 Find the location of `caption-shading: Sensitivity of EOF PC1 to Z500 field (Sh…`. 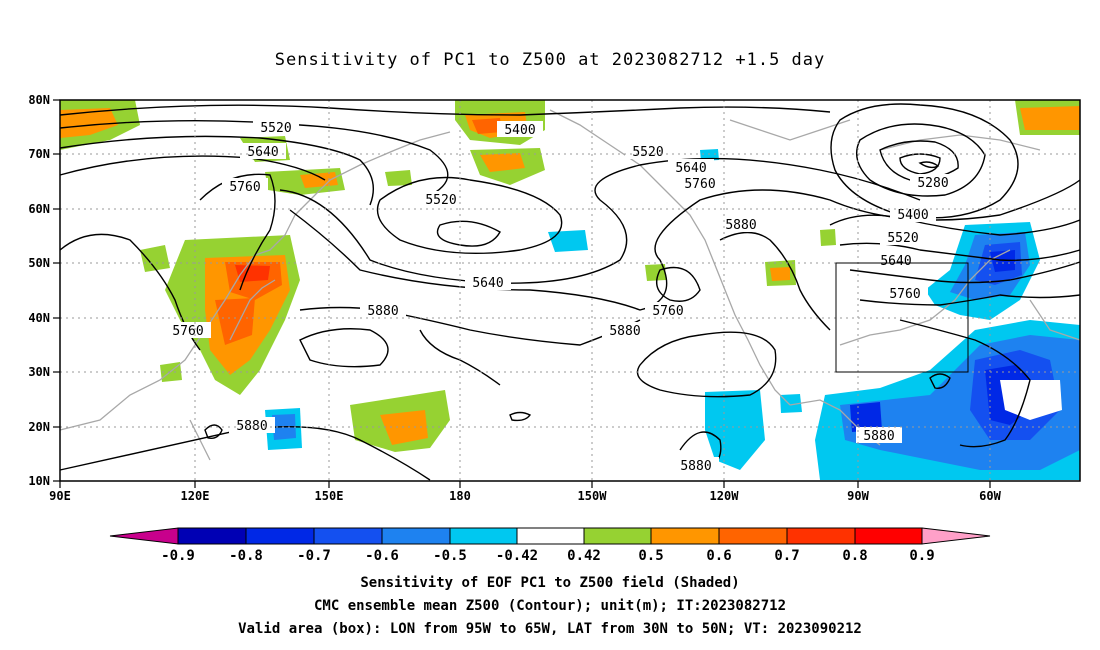

caption-shading: Sensitivity of EOF PC1 to Z500 field (Sh… is located at coordinates (550, 583).